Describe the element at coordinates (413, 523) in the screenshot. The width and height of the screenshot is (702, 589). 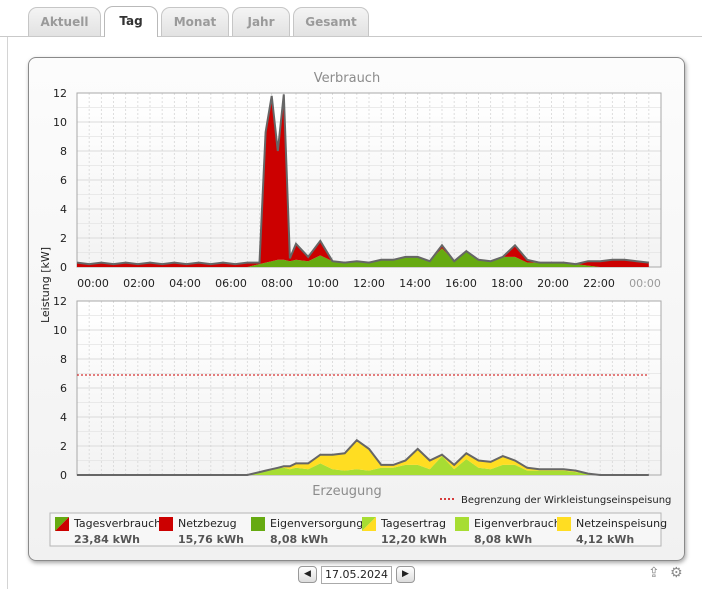
I see `legend-label: Tagesertrag` at that location.